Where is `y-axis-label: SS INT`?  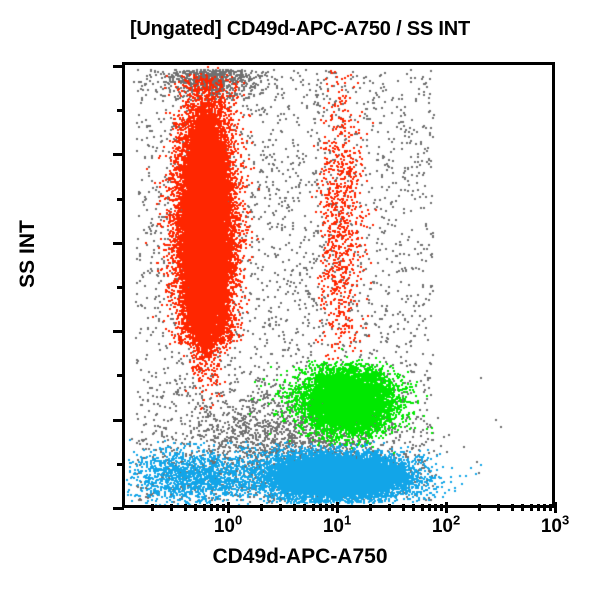 y-axis-label: SS INT is located at coordinates (27, 254).